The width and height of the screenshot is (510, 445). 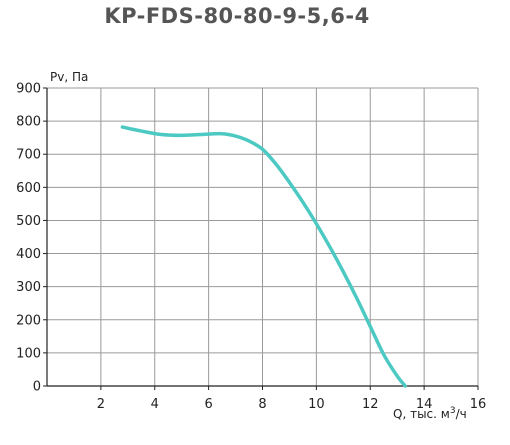 What do you see at coordinates (421, 414) in the screenshot?
I see `x-axis-label-main: Q, тыс. м` at bounding box center [421, 414].